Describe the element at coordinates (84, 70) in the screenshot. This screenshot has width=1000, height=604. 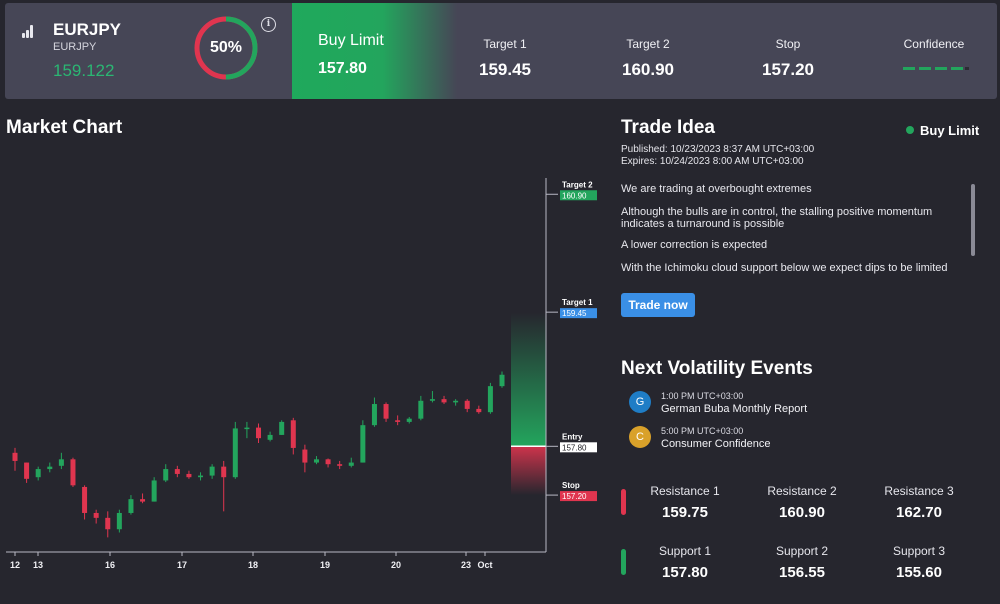
I see `current-price: 159.122` at that location.